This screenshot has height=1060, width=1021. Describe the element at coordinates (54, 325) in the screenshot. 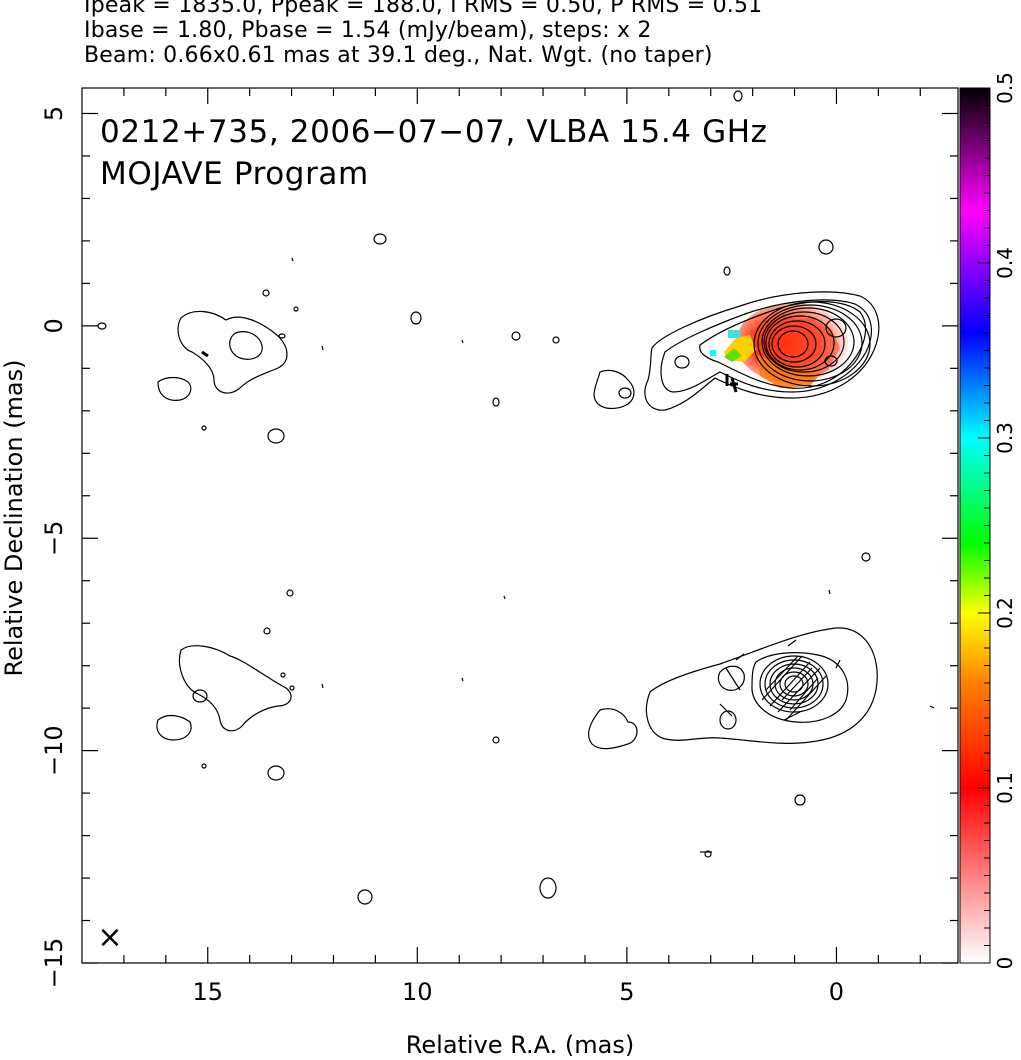

I see `y-tick-label: 0` at that location.